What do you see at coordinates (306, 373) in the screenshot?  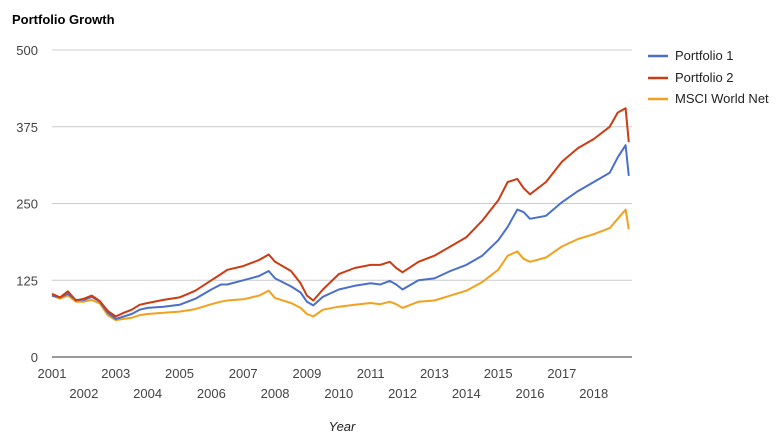 I see `x-tick-label-2009: 2009` at bounding box center [306, 373].